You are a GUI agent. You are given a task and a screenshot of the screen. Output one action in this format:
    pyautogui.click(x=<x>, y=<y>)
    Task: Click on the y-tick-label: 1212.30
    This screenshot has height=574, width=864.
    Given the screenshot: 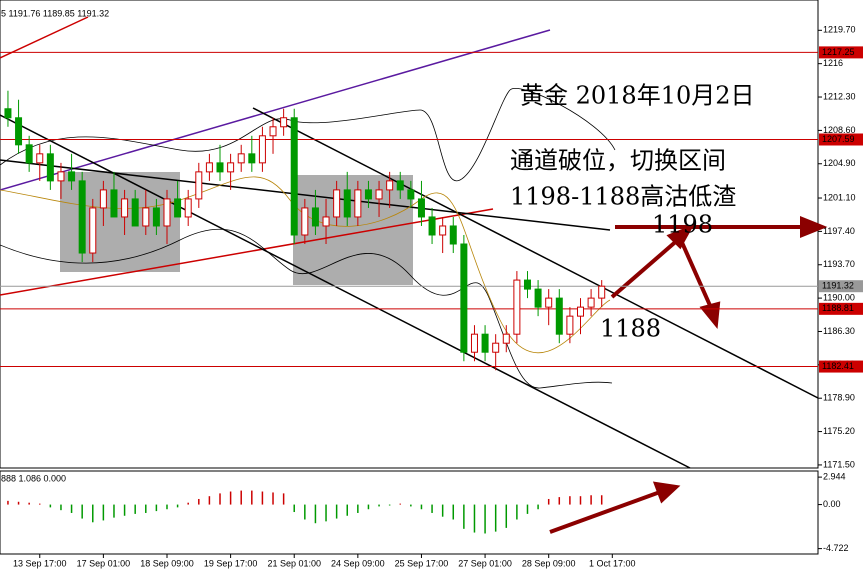 What is the action you would take?
    pyautogui.click(x=839, y=96)
    